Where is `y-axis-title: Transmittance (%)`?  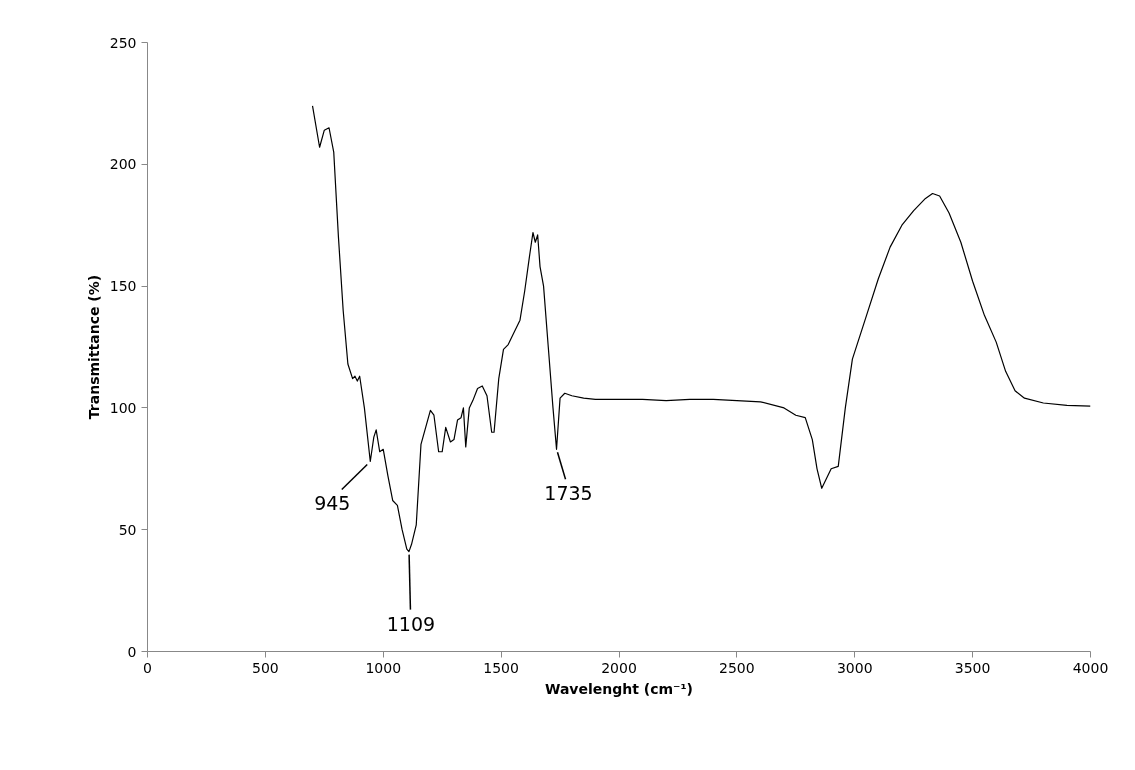 y-axis-title: Transmittance (%) is located at coordinates (93, 347).